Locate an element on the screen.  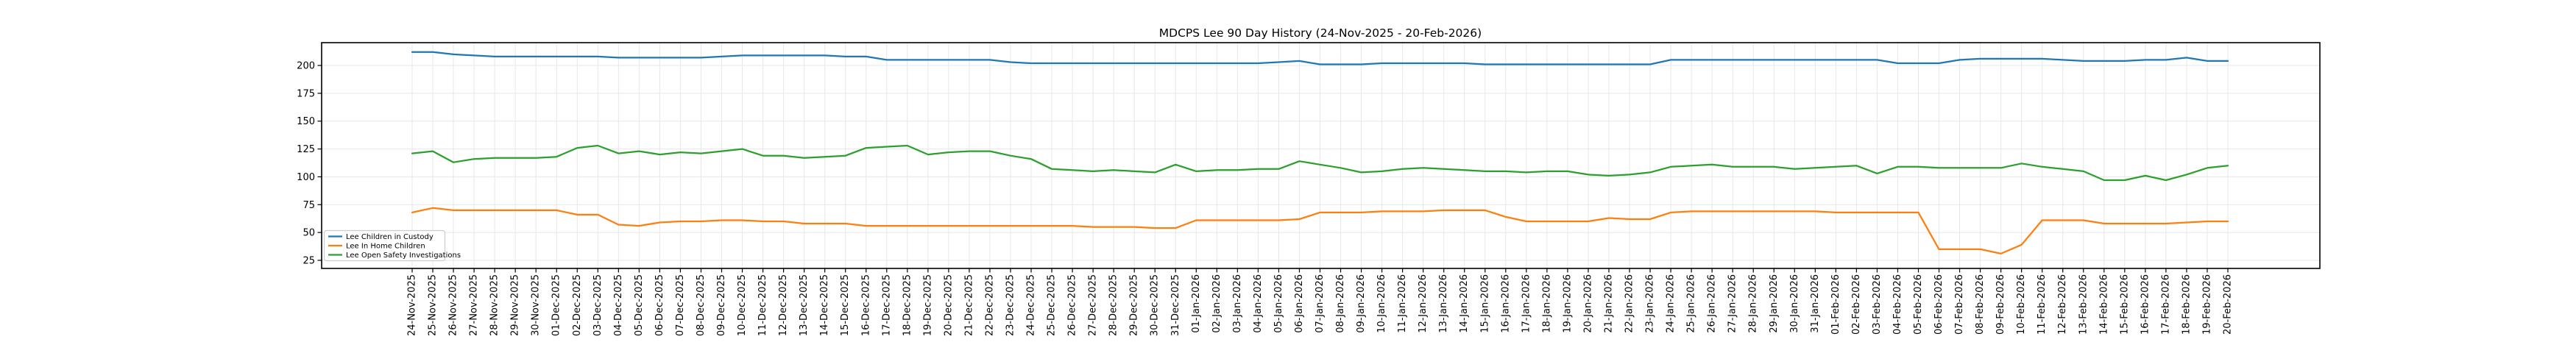
x-tick-label: 18-Dec-2025 is located at coordinates (908, 305).